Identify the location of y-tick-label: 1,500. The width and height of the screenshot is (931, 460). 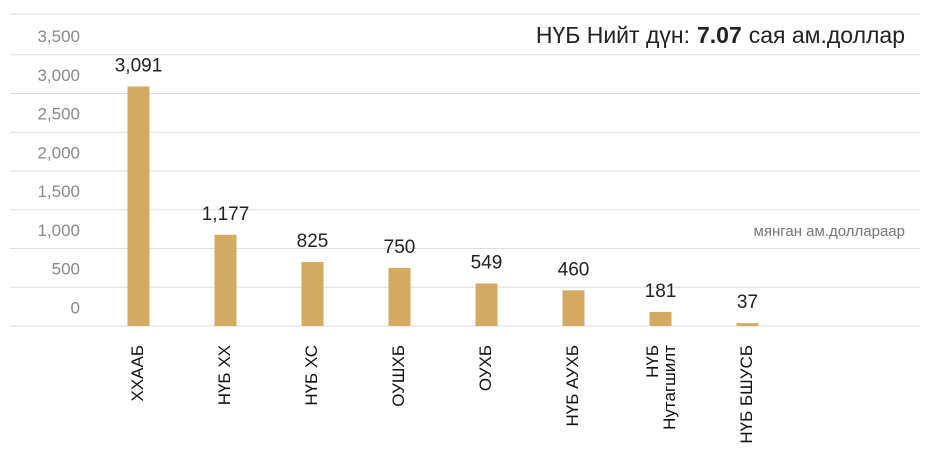
(58, 191).